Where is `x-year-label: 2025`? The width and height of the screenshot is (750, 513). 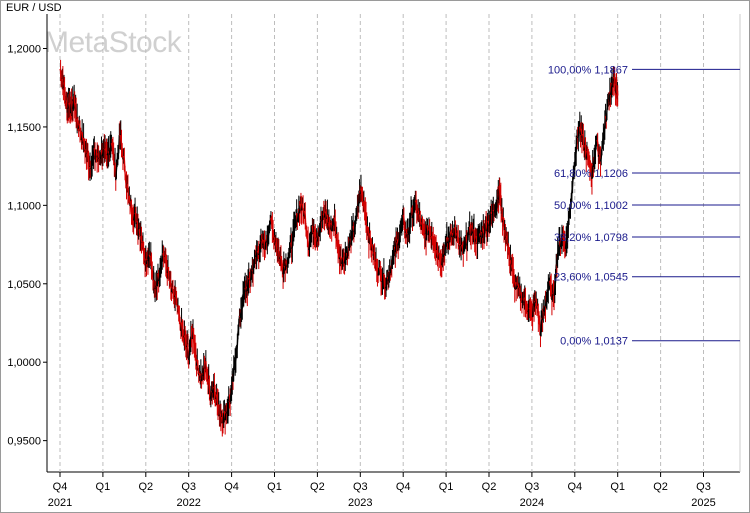
x-year-label: 2025 is located at coordinates (703, 503).